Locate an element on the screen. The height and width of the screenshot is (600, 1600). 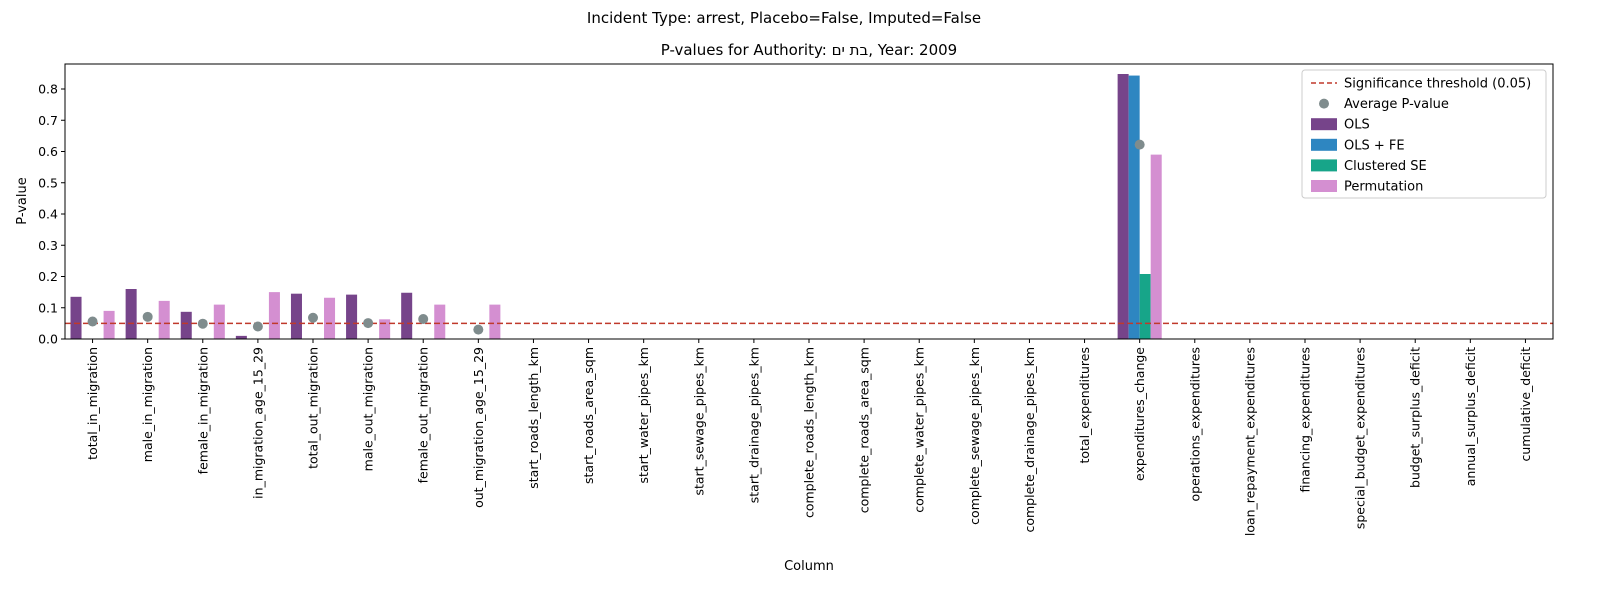
bar-ols-male_out_migration is located at coordinates (352, 316).